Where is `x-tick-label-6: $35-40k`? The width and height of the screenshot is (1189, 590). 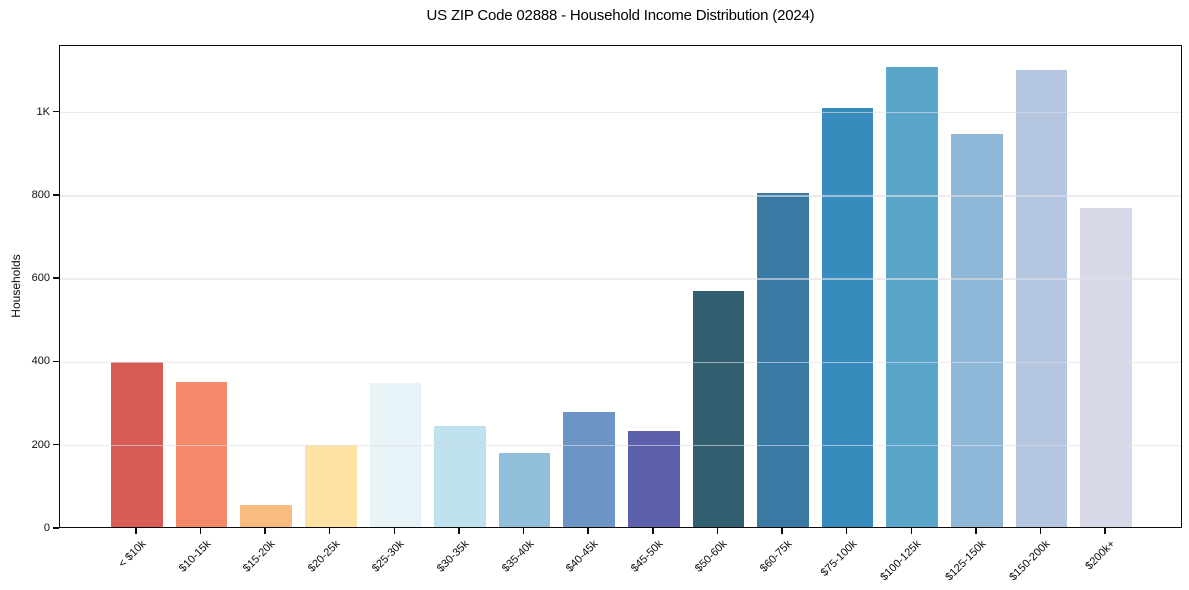
x-tick-label-6: $35-40k is located at coordinates (518, 556).